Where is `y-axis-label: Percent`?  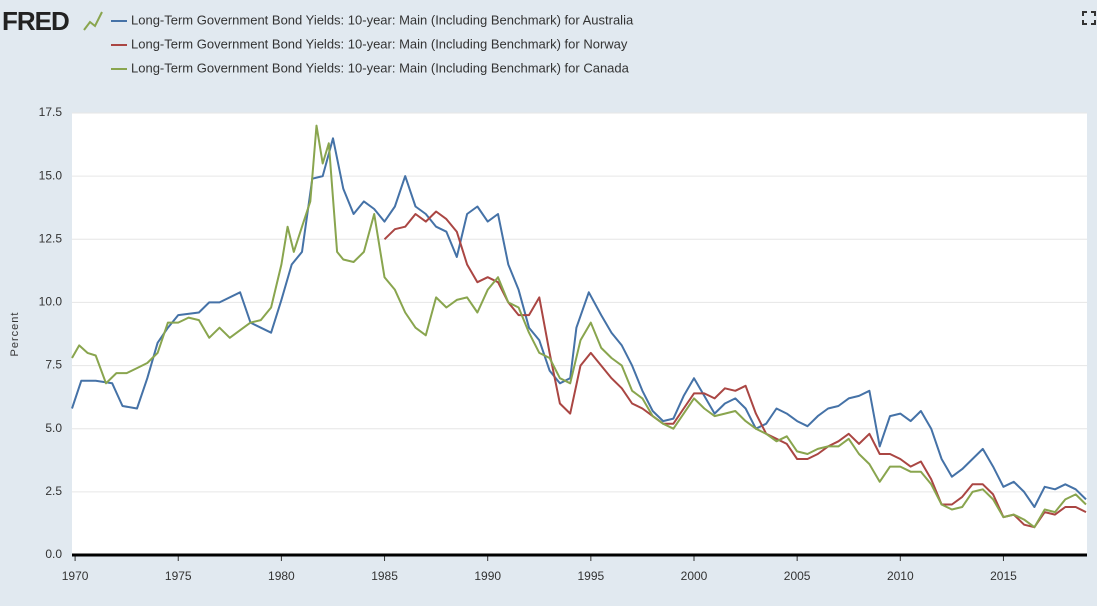 y-axis-label: Percent is located at coordinates (15, 334).